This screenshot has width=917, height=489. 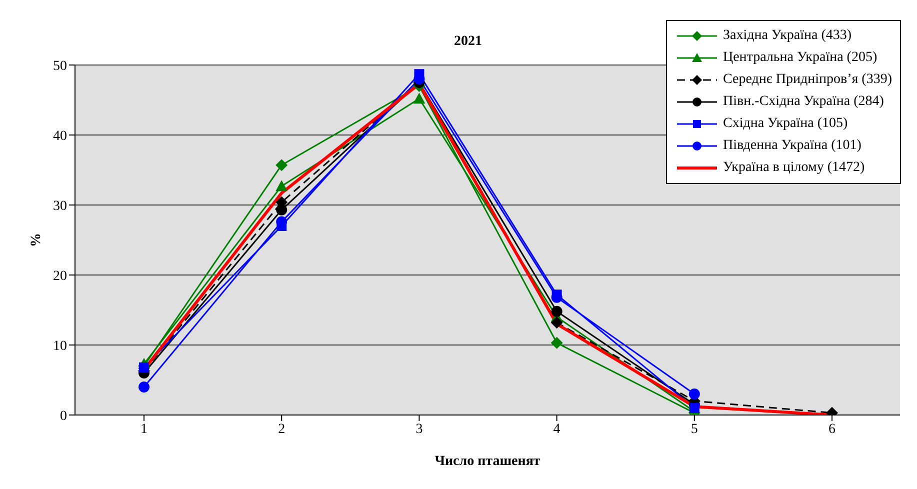 I want to click on y-tick-label: 20, so click(x=60, y=276).